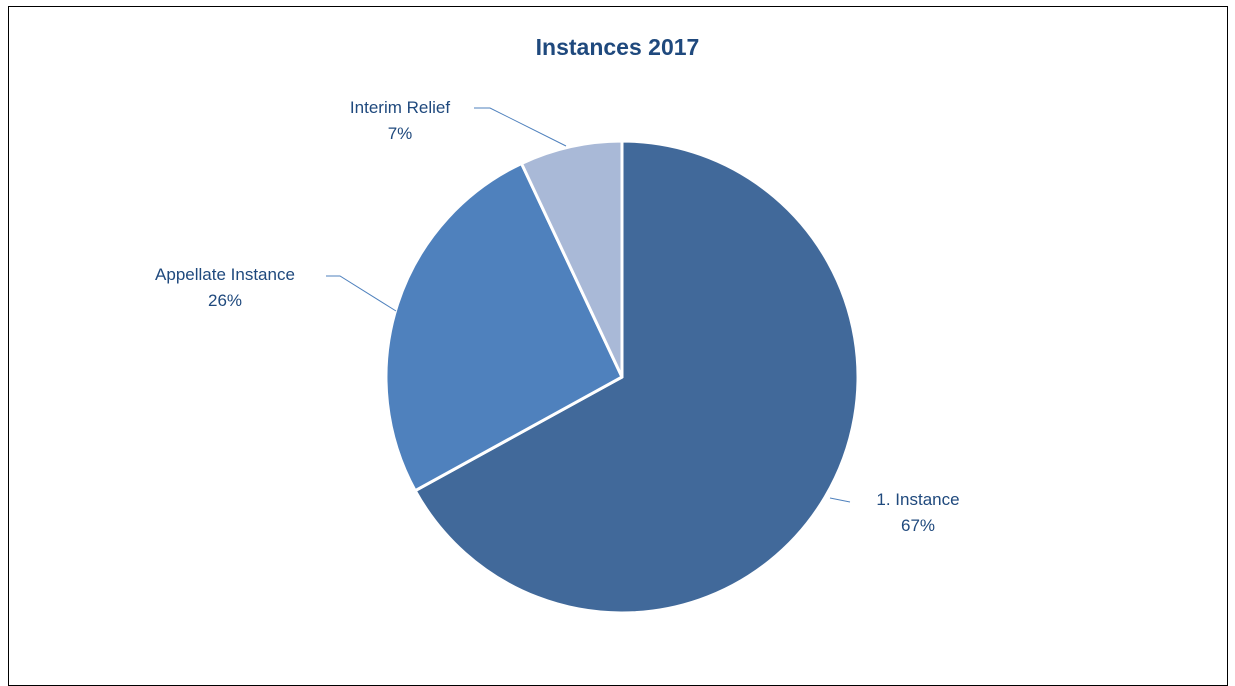 This screenshot has width=1235, height=686. I want to click on slice-percent-label: 26%, so click(225, 300).